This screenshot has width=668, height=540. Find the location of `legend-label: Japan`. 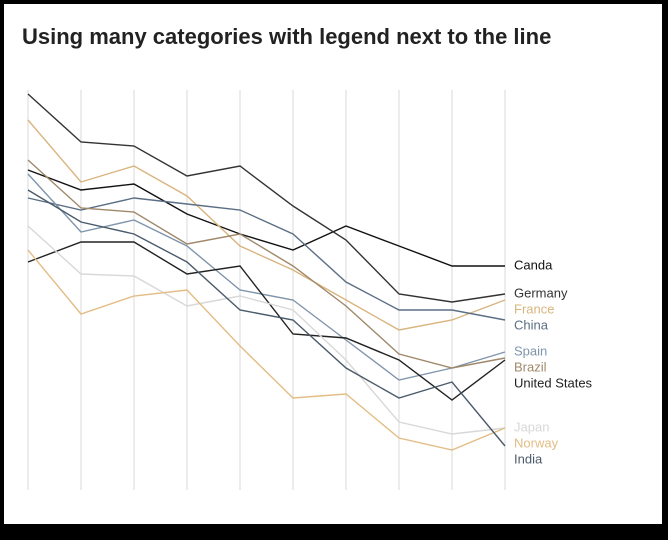

legend-label: Japan is located at coordinates (531, 426).